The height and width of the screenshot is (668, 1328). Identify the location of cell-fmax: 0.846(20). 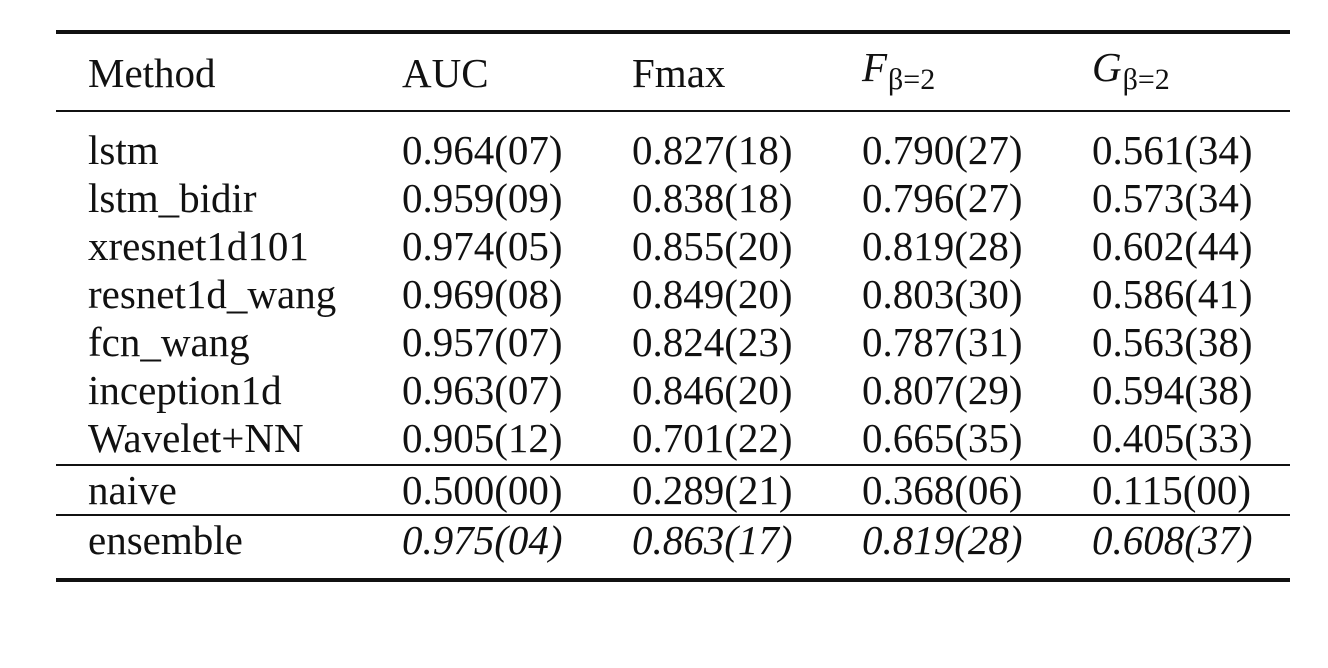
(712, 390).